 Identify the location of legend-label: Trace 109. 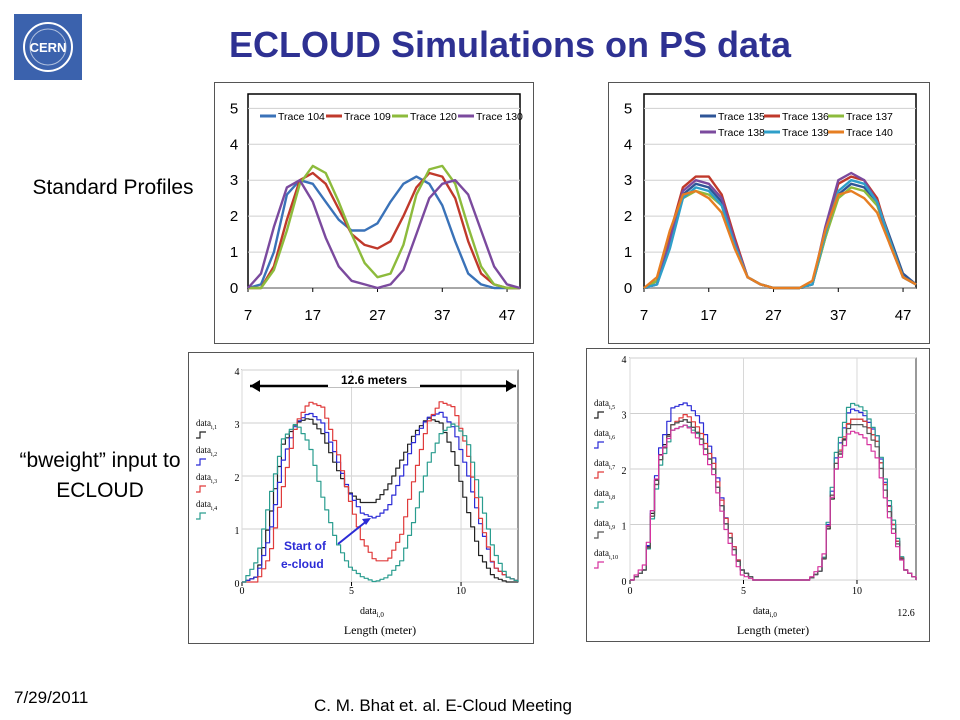
(367, 117).